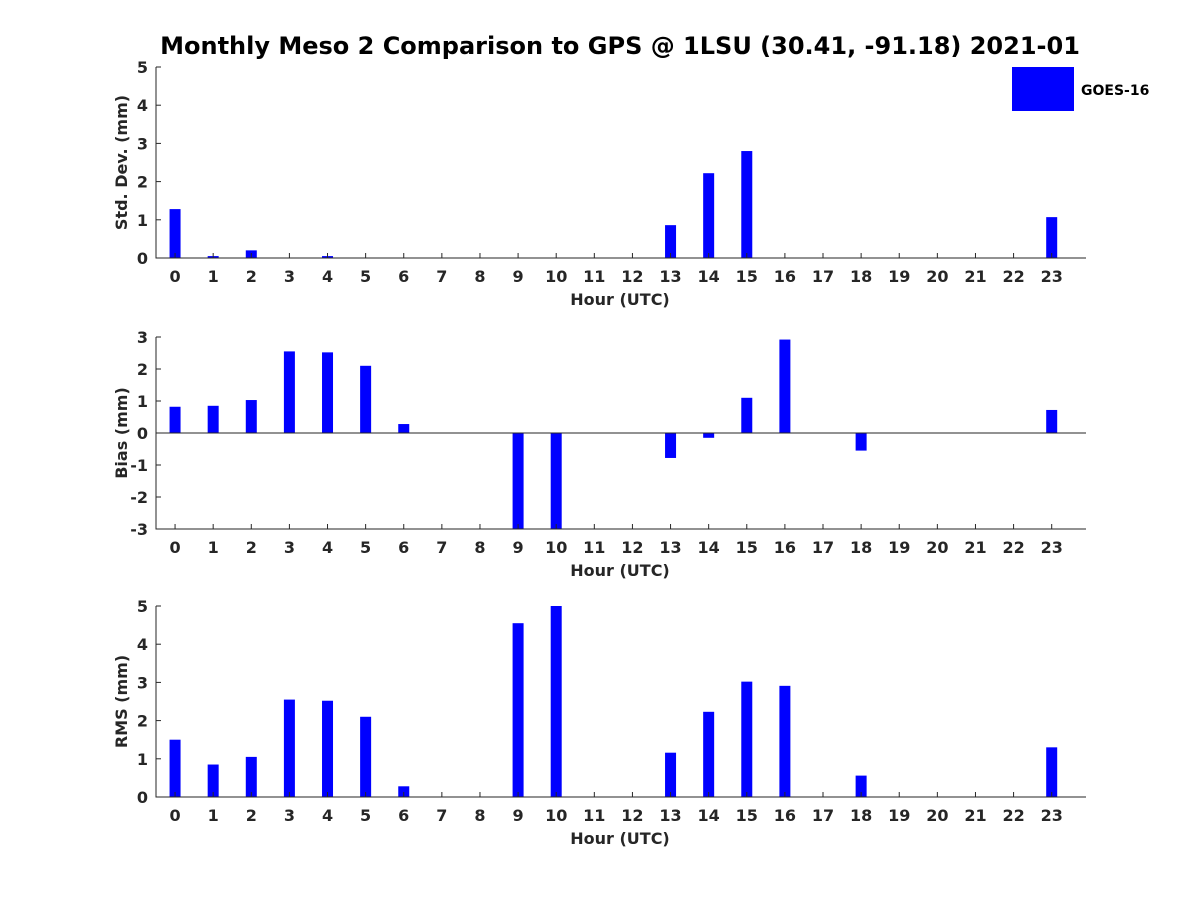 The width and height of the screenshot is (1200, 900). I want to click on legend-label: GOES-16, so click(1115, 91).